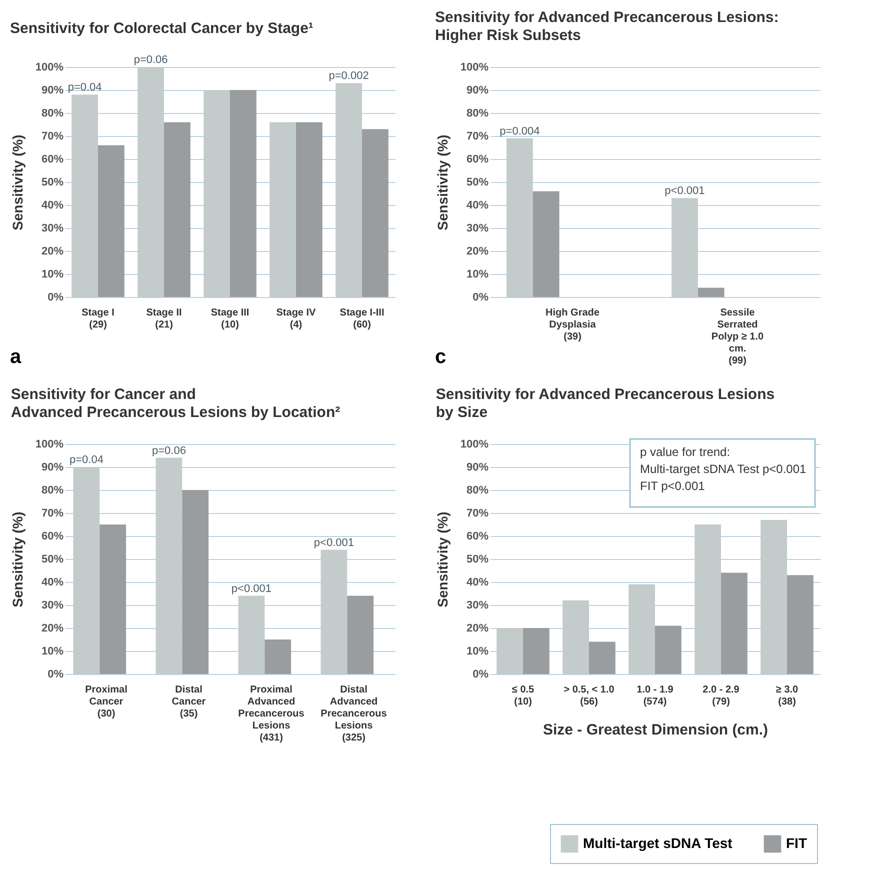  I want to click on x-tick-label: Sessile Serrated Polyp ≥ 1.0 cm. (99), so click(737, 337).